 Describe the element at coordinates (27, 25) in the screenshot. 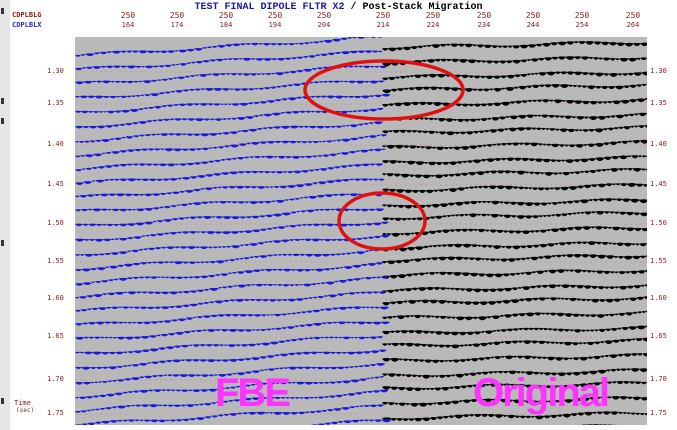

I see `header-label-cdplblx: CDPLBLX` at that location.